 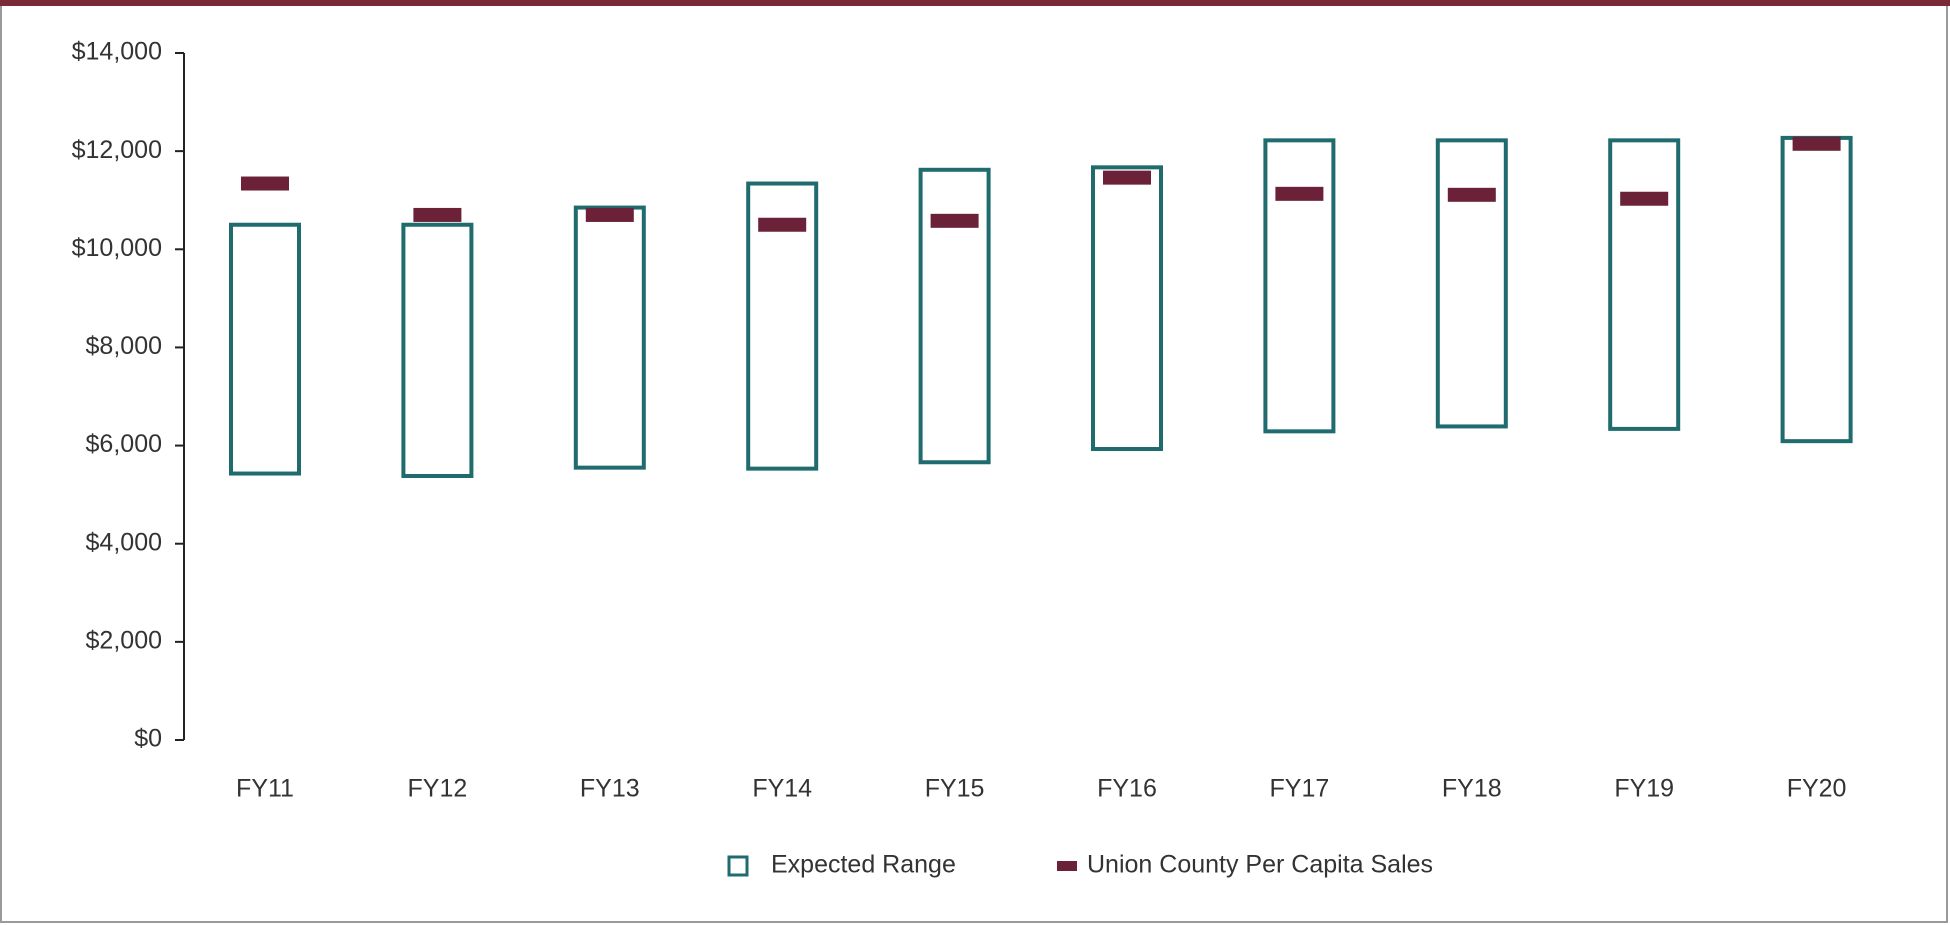 I want to click on y-tick-label: $6,000, so click(x=124, y=444).